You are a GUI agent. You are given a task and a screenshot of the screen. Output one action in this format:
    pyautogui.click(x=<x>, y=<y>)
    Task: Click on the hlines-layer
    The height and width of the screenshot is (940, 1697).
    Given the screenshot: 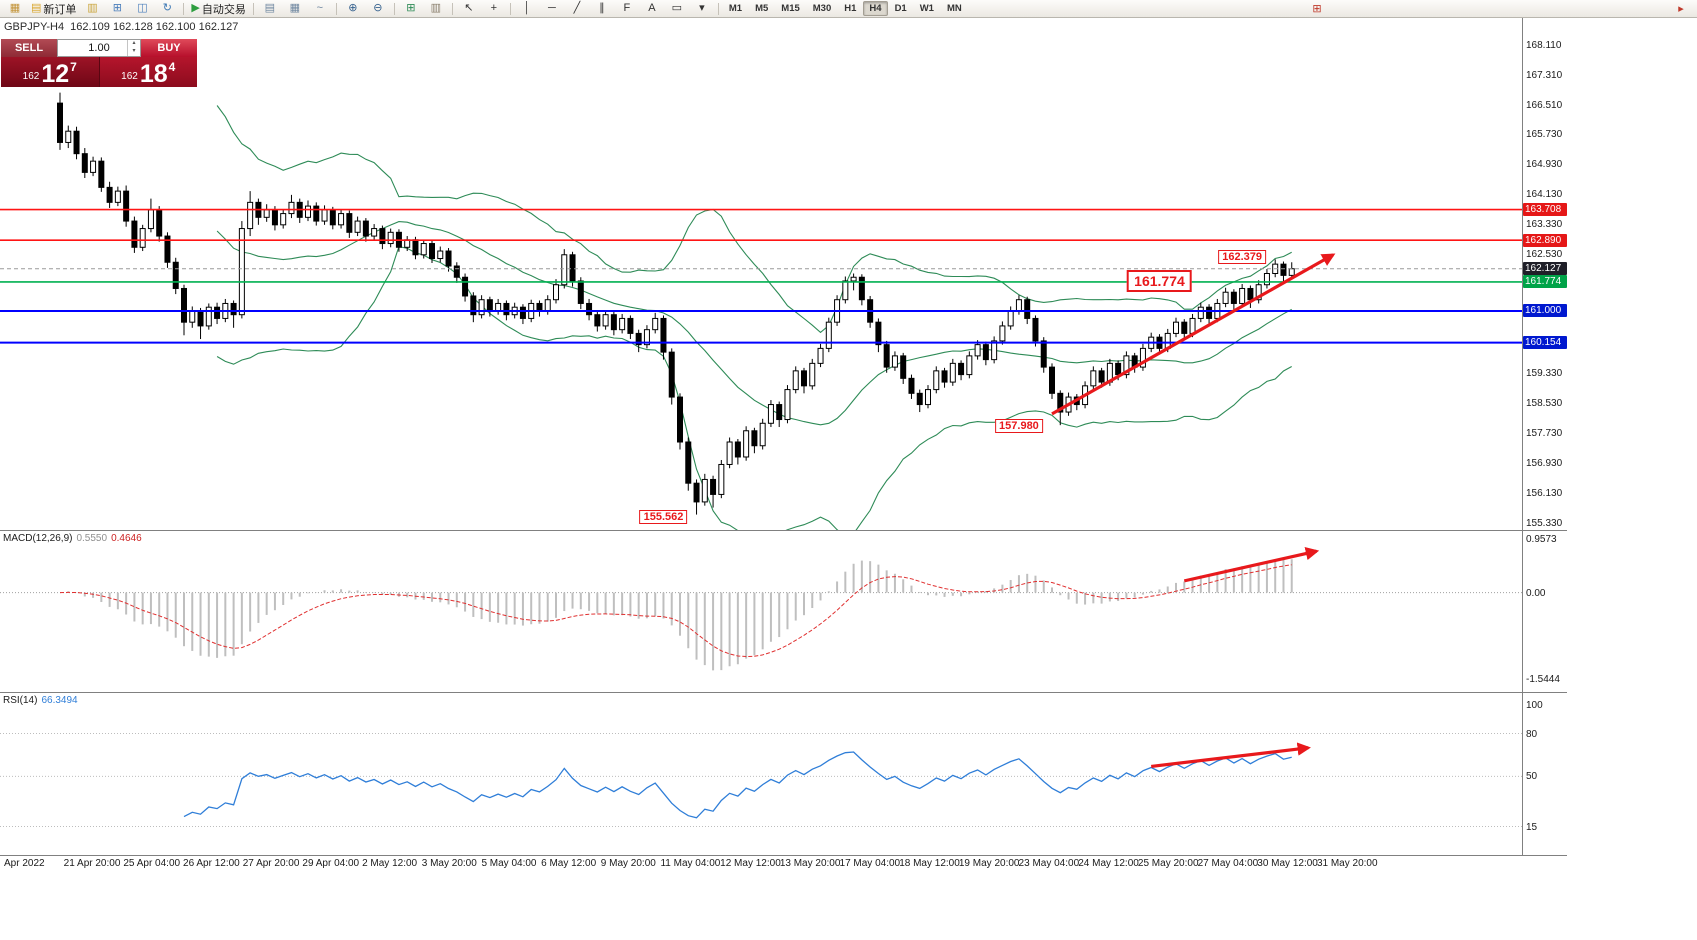 What is the action you would take?
    pyautogui.click(x=761, y=276)
    